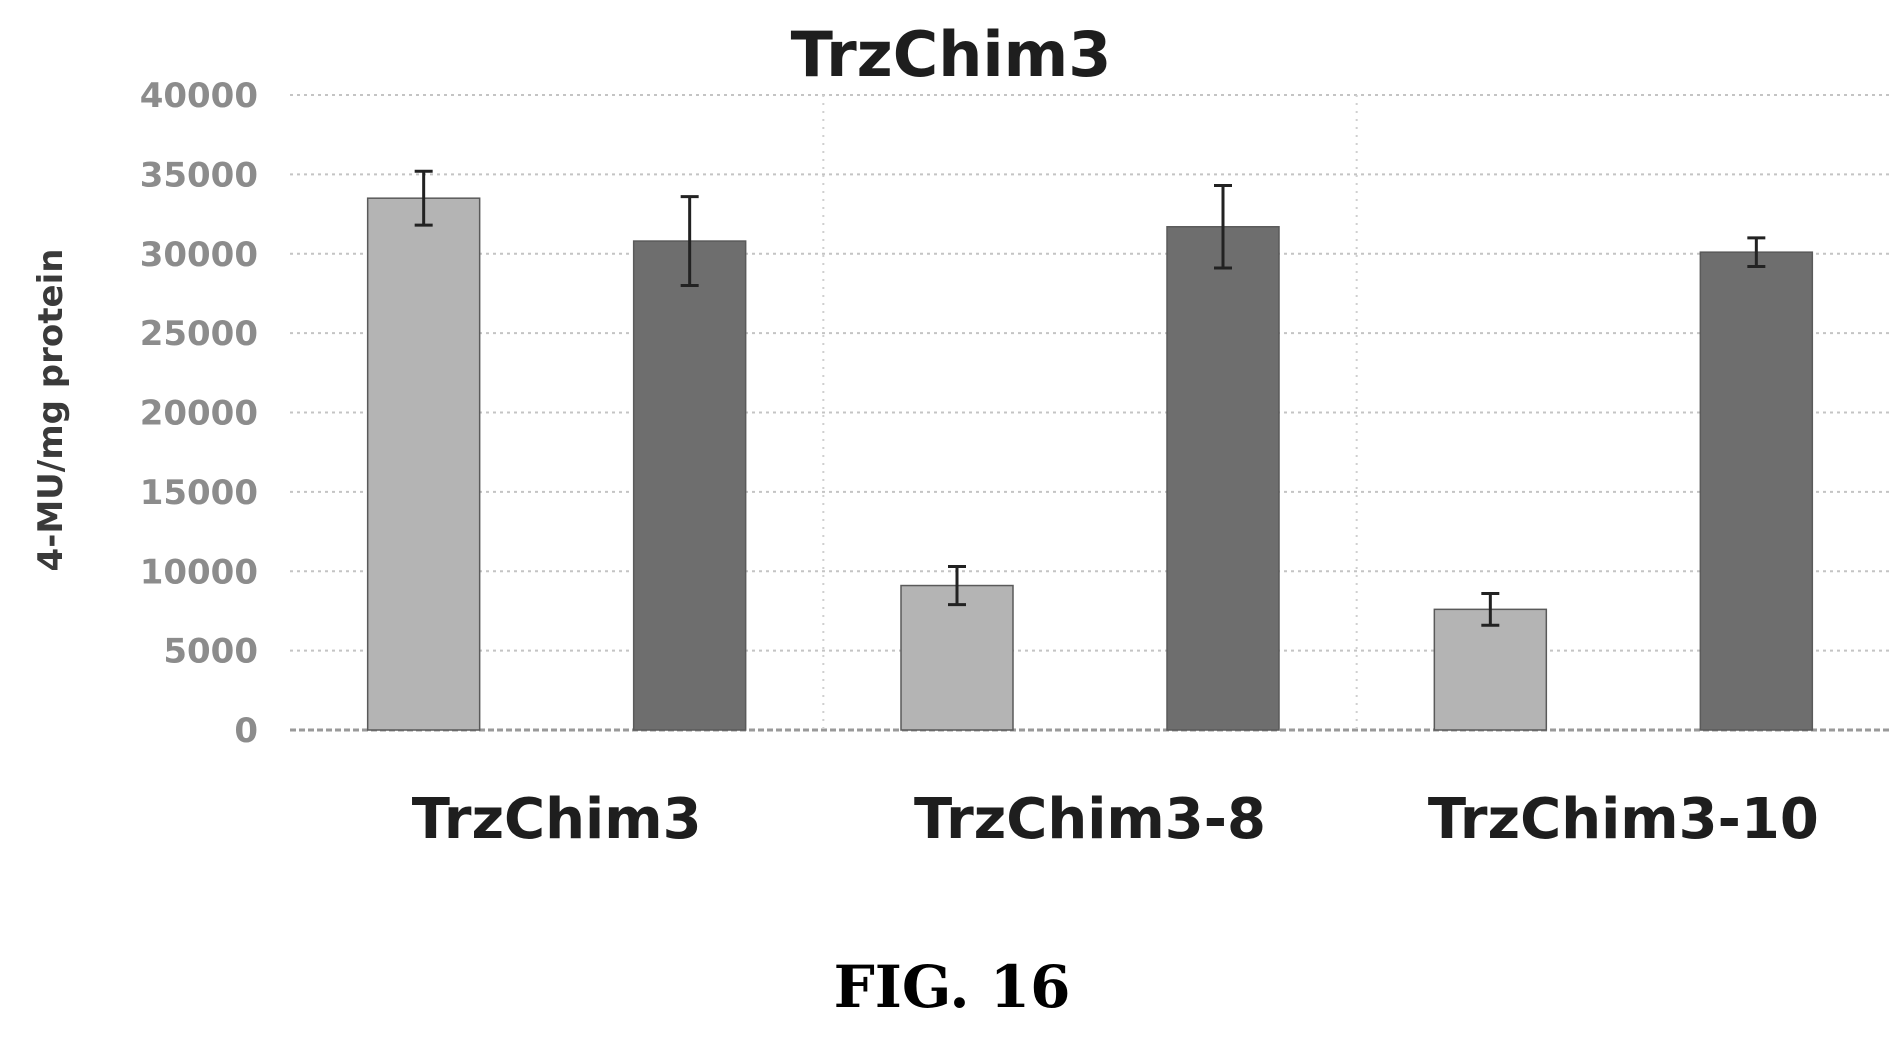 This screenshot has height=1040, width=1904. I want to click on x-tick-label: TrzChim3-8, so click(1090, 819).